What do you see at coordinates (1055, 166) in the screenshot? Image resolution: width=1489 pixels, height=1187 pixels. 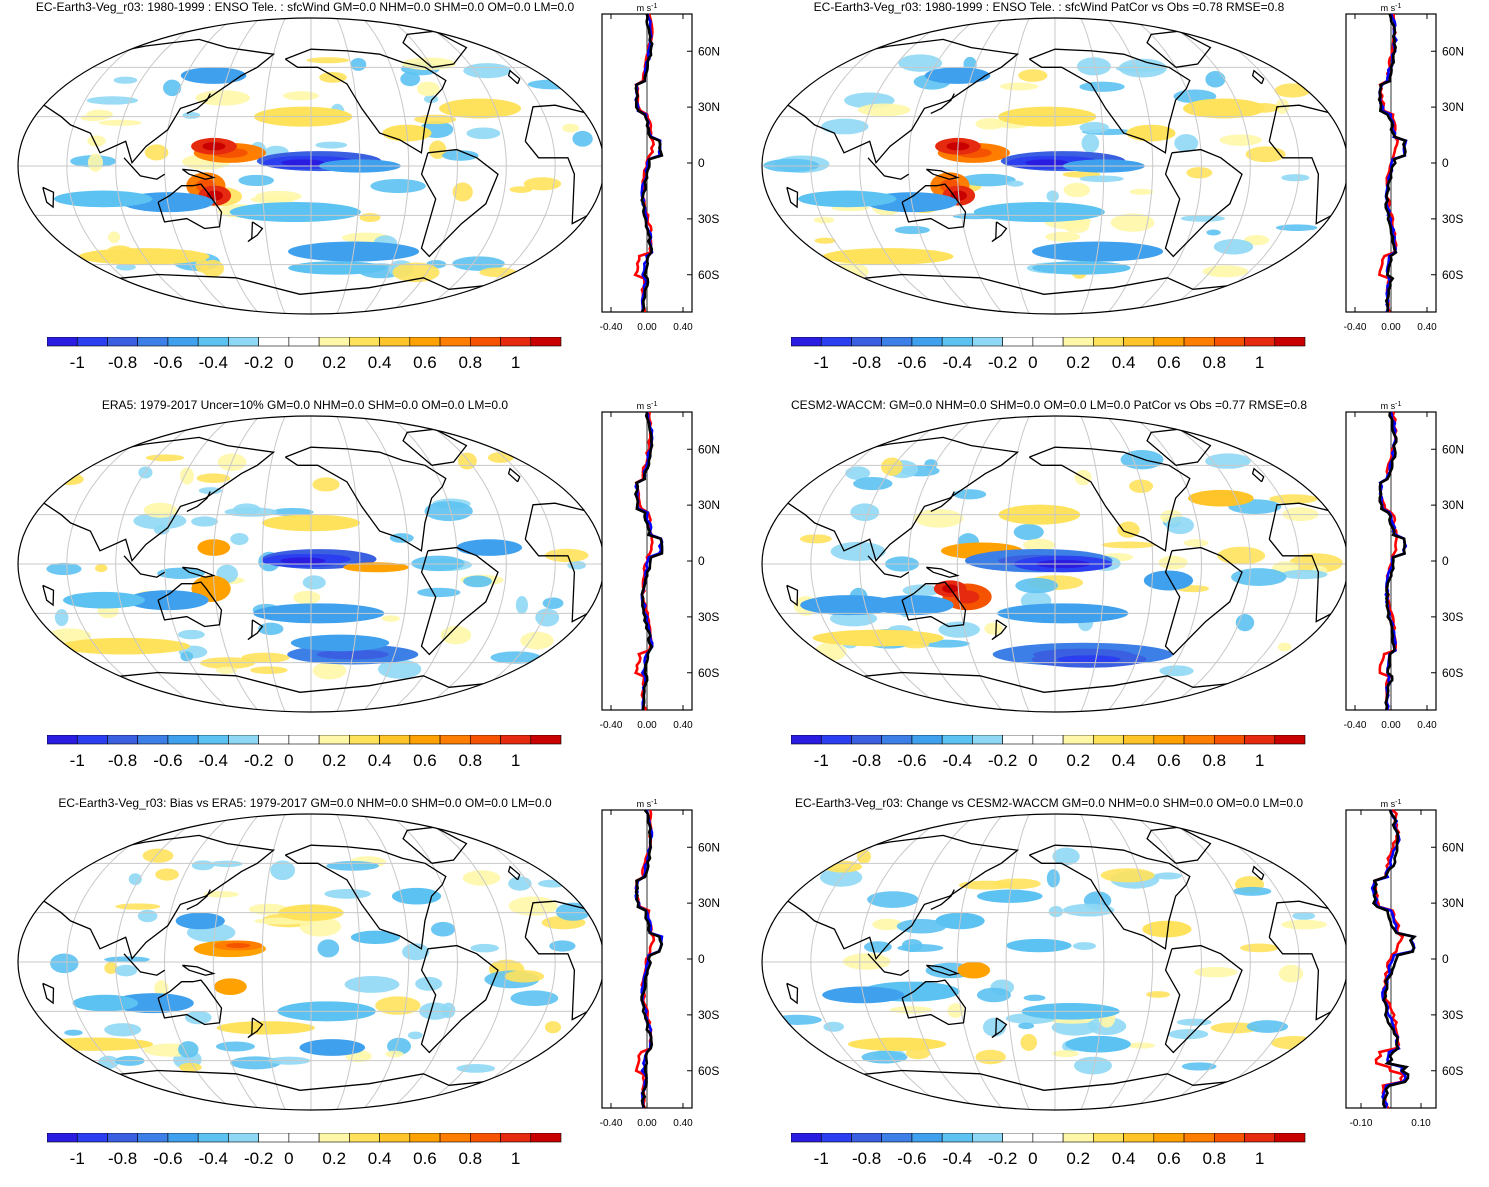 I see `world-map` at bounding box center [1055, 166].